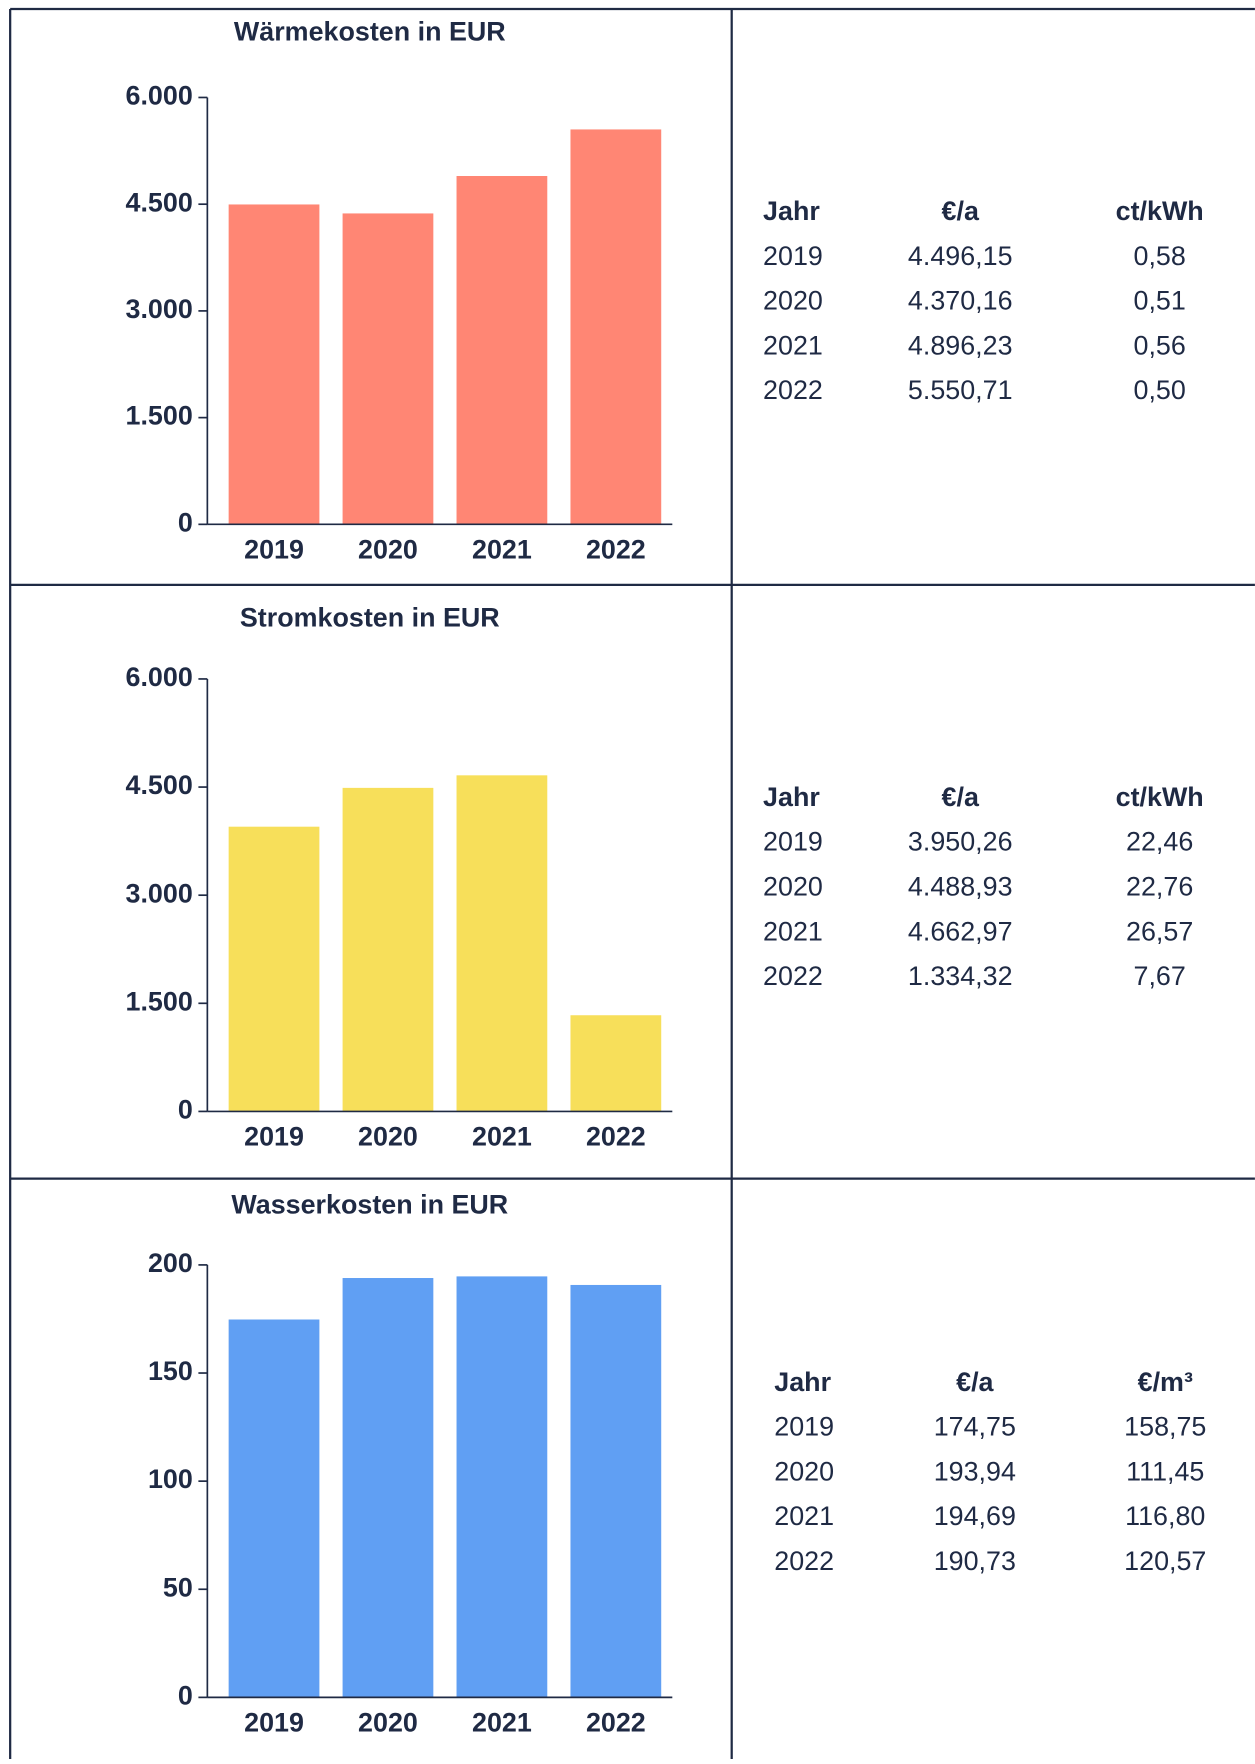  What do you see at coordinates (1165, 1516) in the screenshot?
I see `table-cell: 116,80` at bounding box center [1165, 1516].